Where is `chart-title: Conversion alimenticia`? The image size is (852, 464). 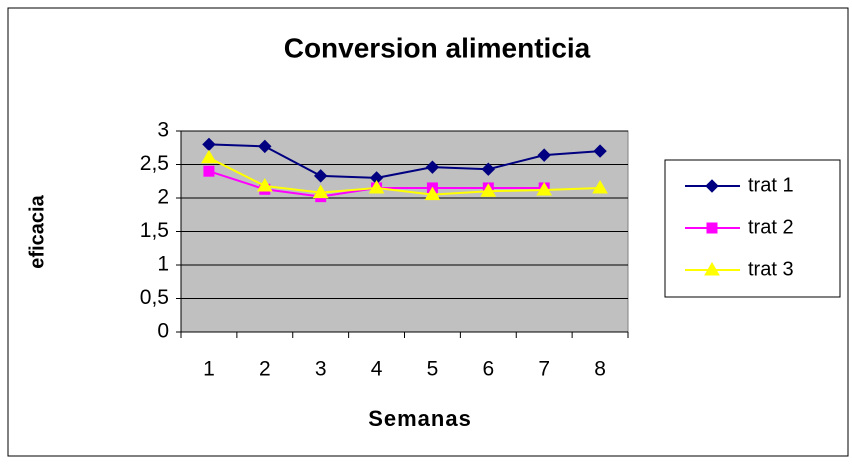
chart-title: Conversion alimenticia is located at coordinates (437, 47).